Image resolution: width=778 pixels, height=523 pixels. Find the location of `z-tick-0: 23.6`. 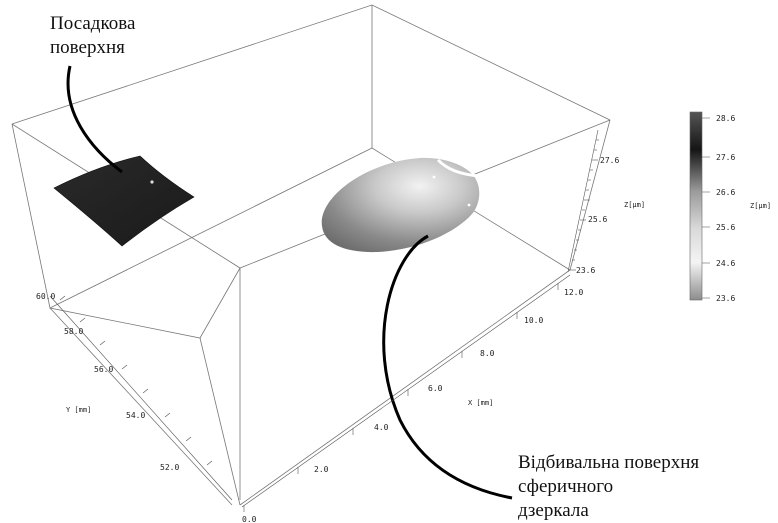

z-tick-0: 23.6 is located at coordinates (585, 270).